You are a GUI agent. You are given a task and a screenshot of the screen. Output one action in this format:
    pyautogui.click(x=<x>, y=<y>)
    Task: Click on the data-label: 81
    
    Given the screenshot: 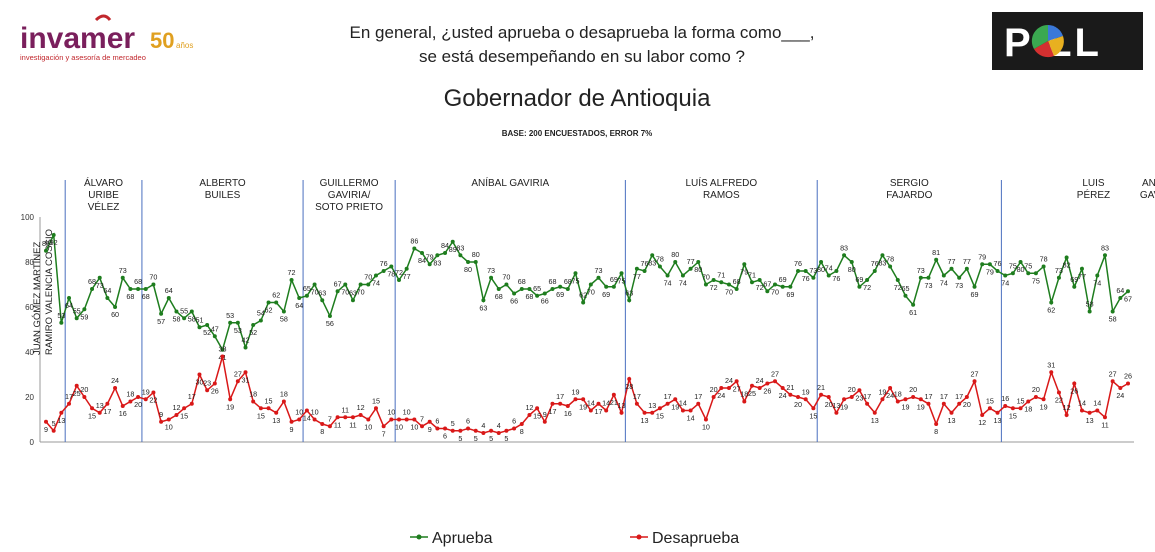 What is the action you would take?
    pyautogui.click(x=936, y=252)
    